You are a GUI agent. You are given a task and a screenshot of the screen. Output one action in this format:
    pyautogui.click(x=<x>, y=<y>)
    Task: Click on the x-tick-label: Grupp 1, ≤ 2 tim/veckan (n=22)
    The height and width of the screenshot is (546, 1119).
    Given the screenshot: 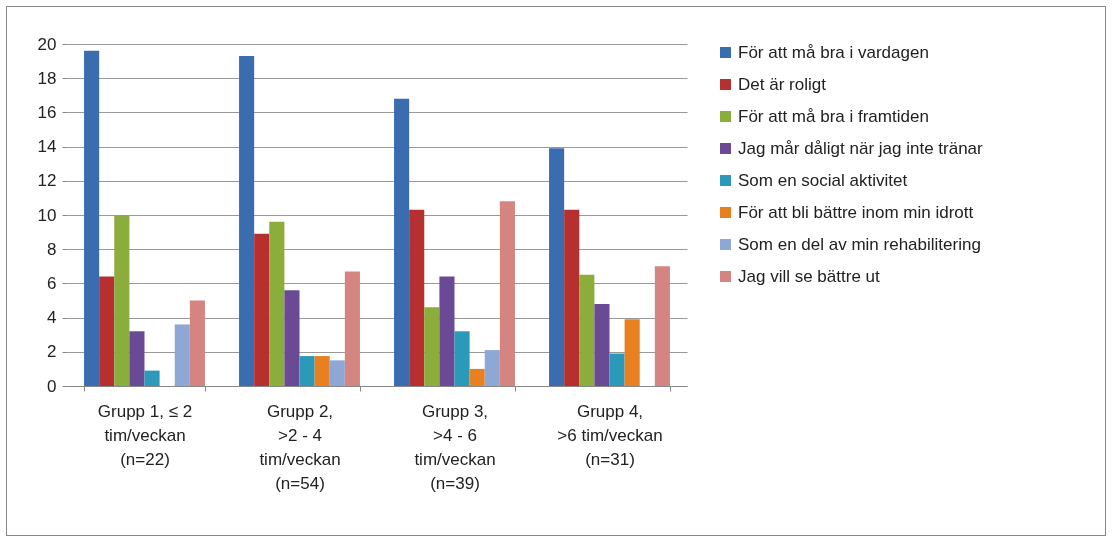 What is the action you would take?
    pyautogui.click(x=145, y=435)
    